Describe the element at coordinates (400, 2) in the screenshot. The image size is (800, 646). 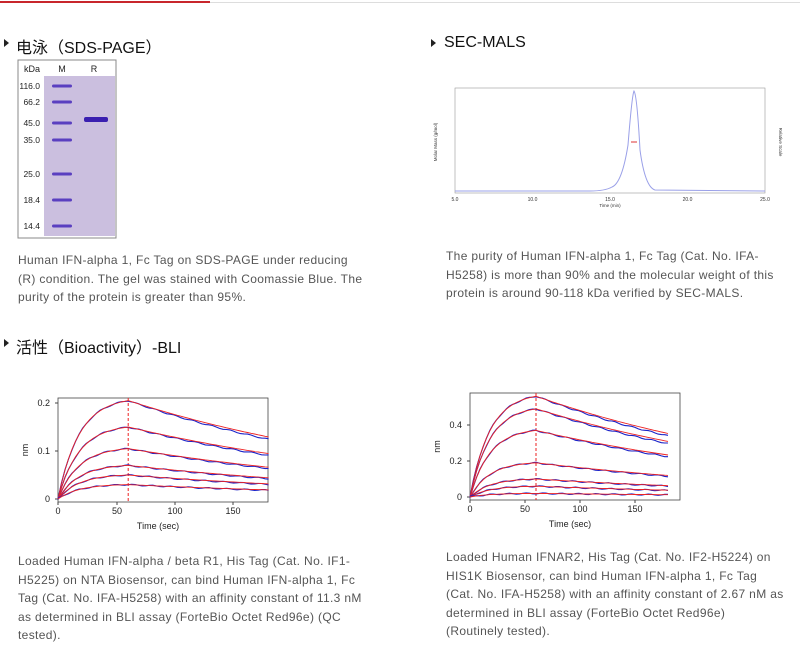
I see `top-rule` at that location.